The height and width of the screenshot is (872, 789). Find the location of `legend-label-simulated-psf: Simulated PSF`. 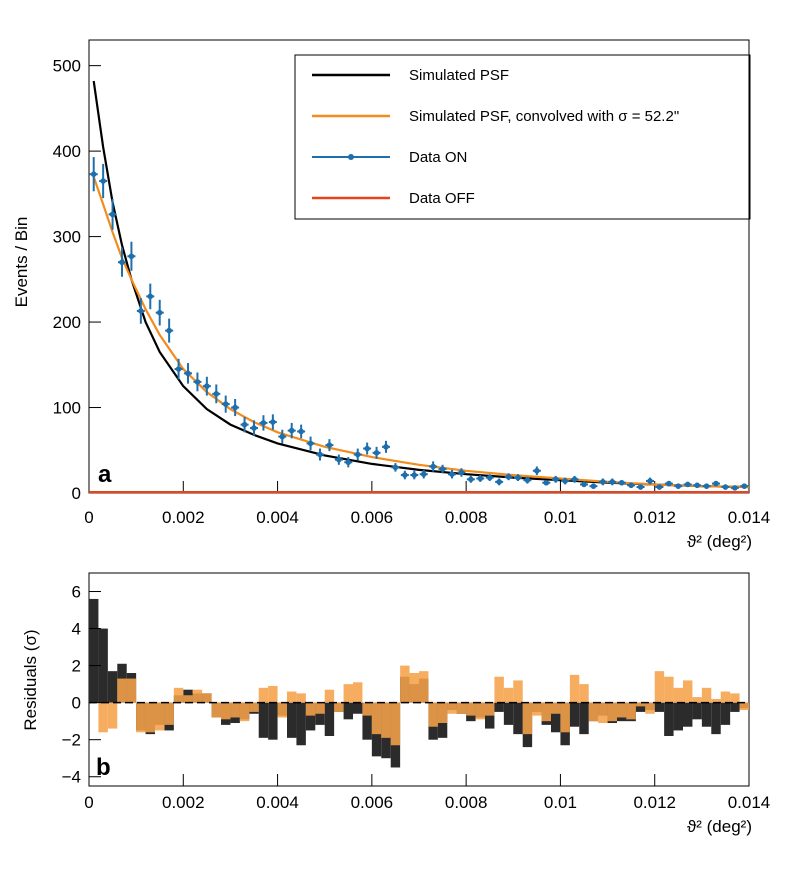

legend-label-simulated-psf: Simulated PSF is located at coordinates (459, 75).